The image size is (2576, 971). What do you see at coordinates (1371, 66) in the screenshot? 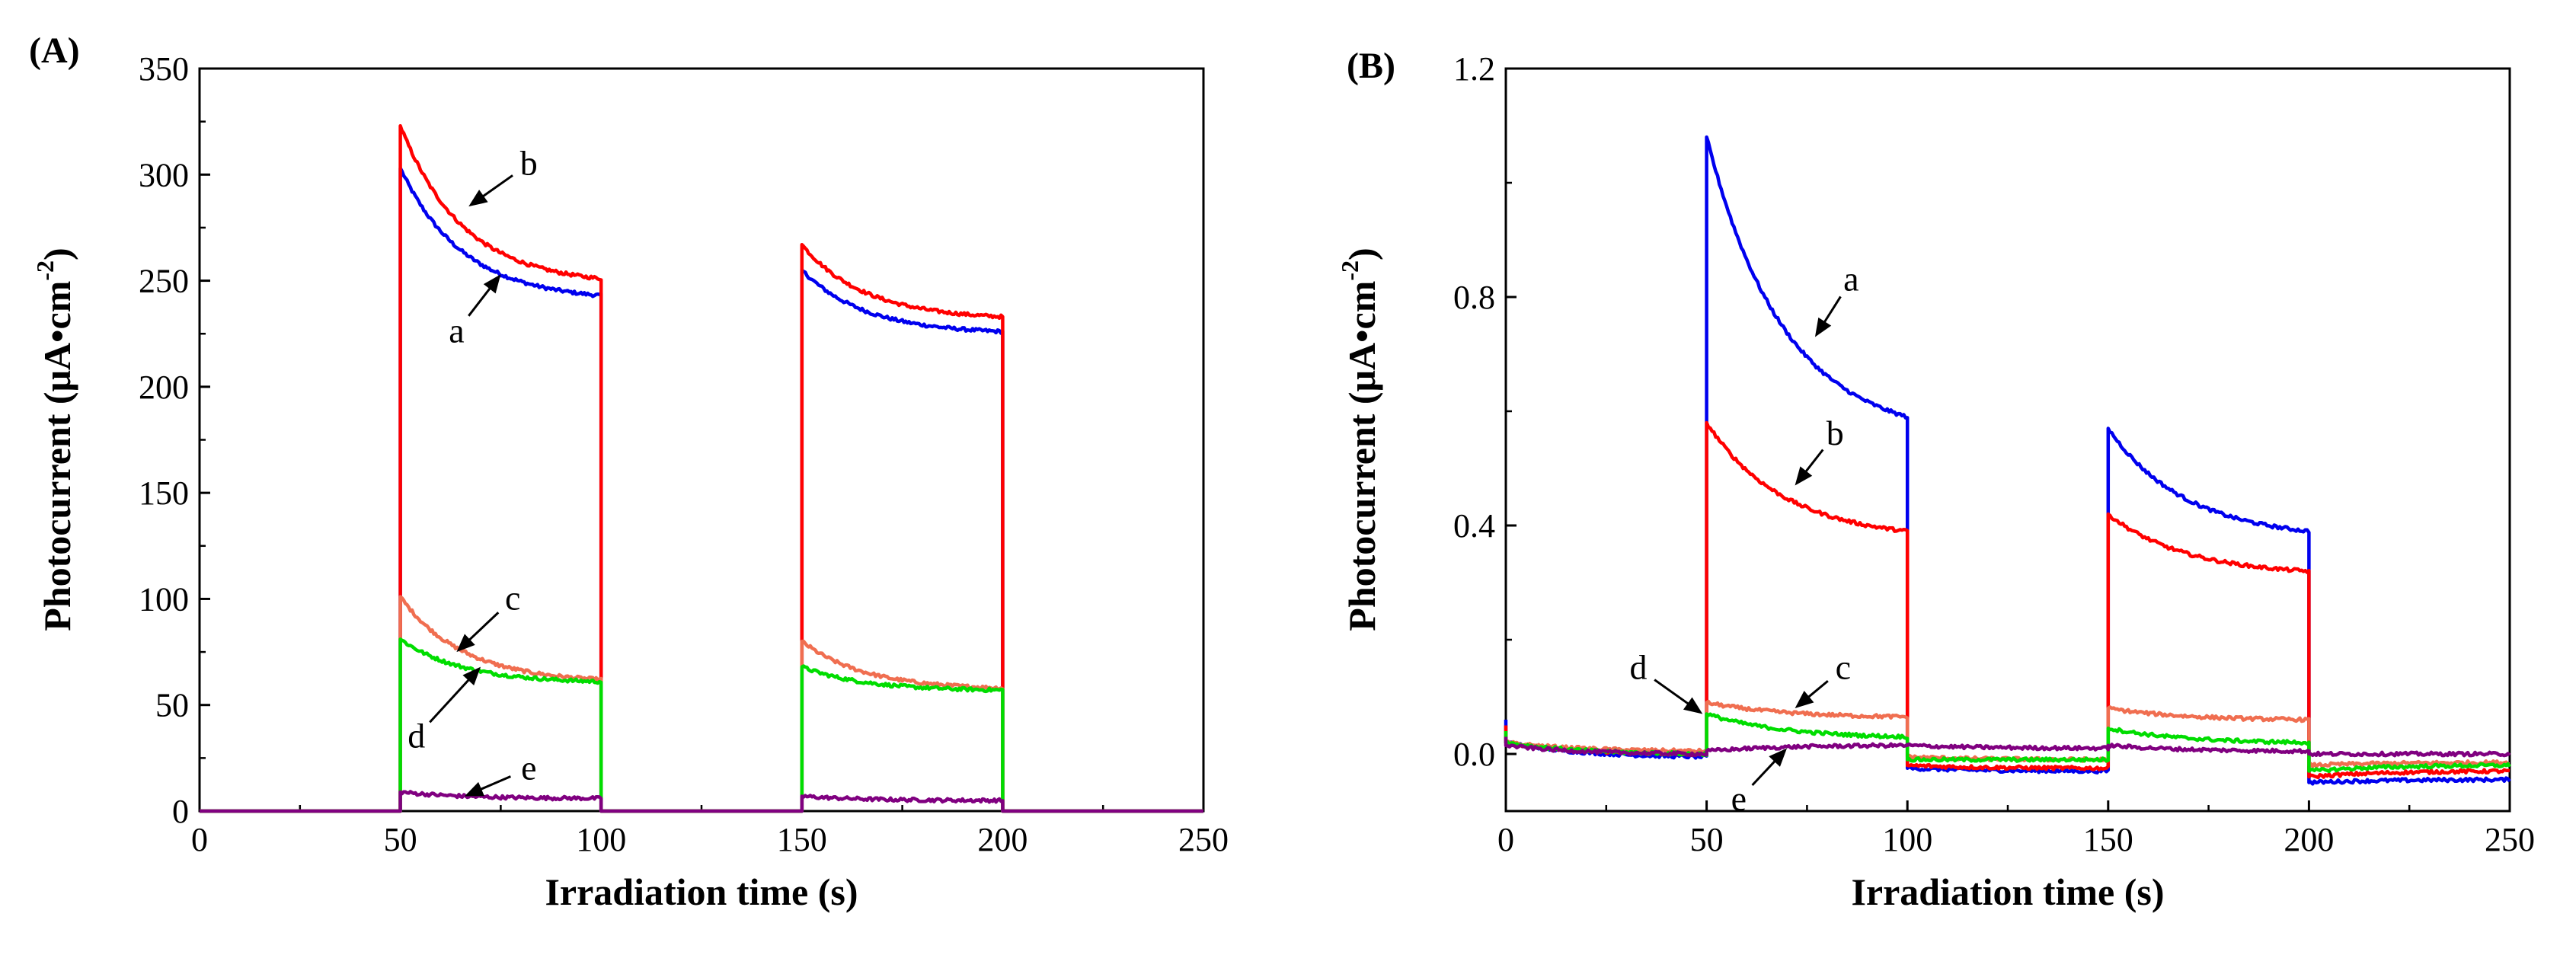
I see `panel-b-label: (B)` at bounding box center [1371, 66].